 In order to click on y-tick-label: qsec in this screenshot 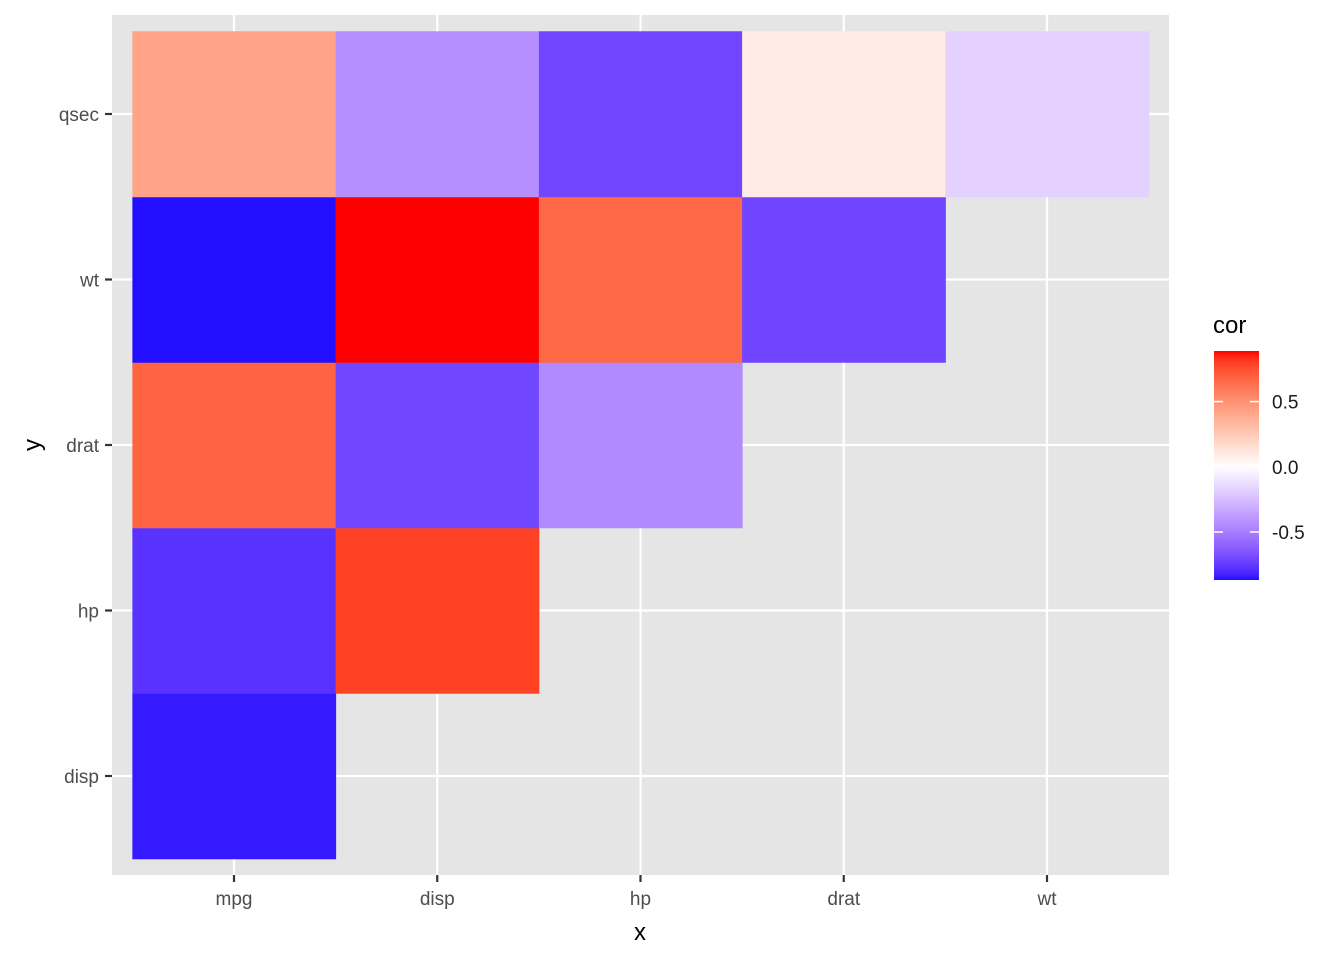, I will do `click(79, 115)`.